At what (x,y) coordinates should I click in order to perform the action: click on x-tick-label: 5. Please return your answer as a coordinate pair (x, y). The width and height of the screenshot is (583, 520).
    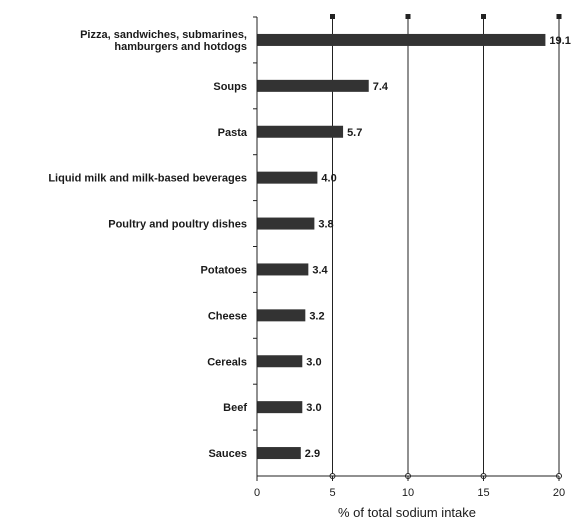
    Looking at the image, I should click on (332, 493).